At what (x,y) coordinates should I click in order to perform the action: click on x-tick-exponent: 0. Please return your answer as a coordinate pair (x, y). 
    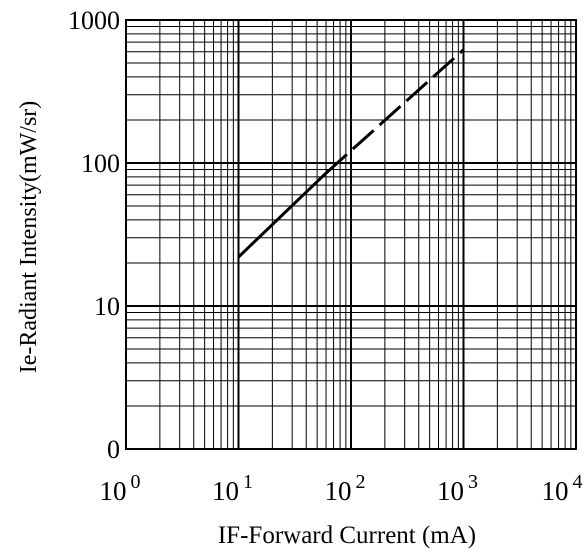
    Looking at the image, I should click on (136, 482).